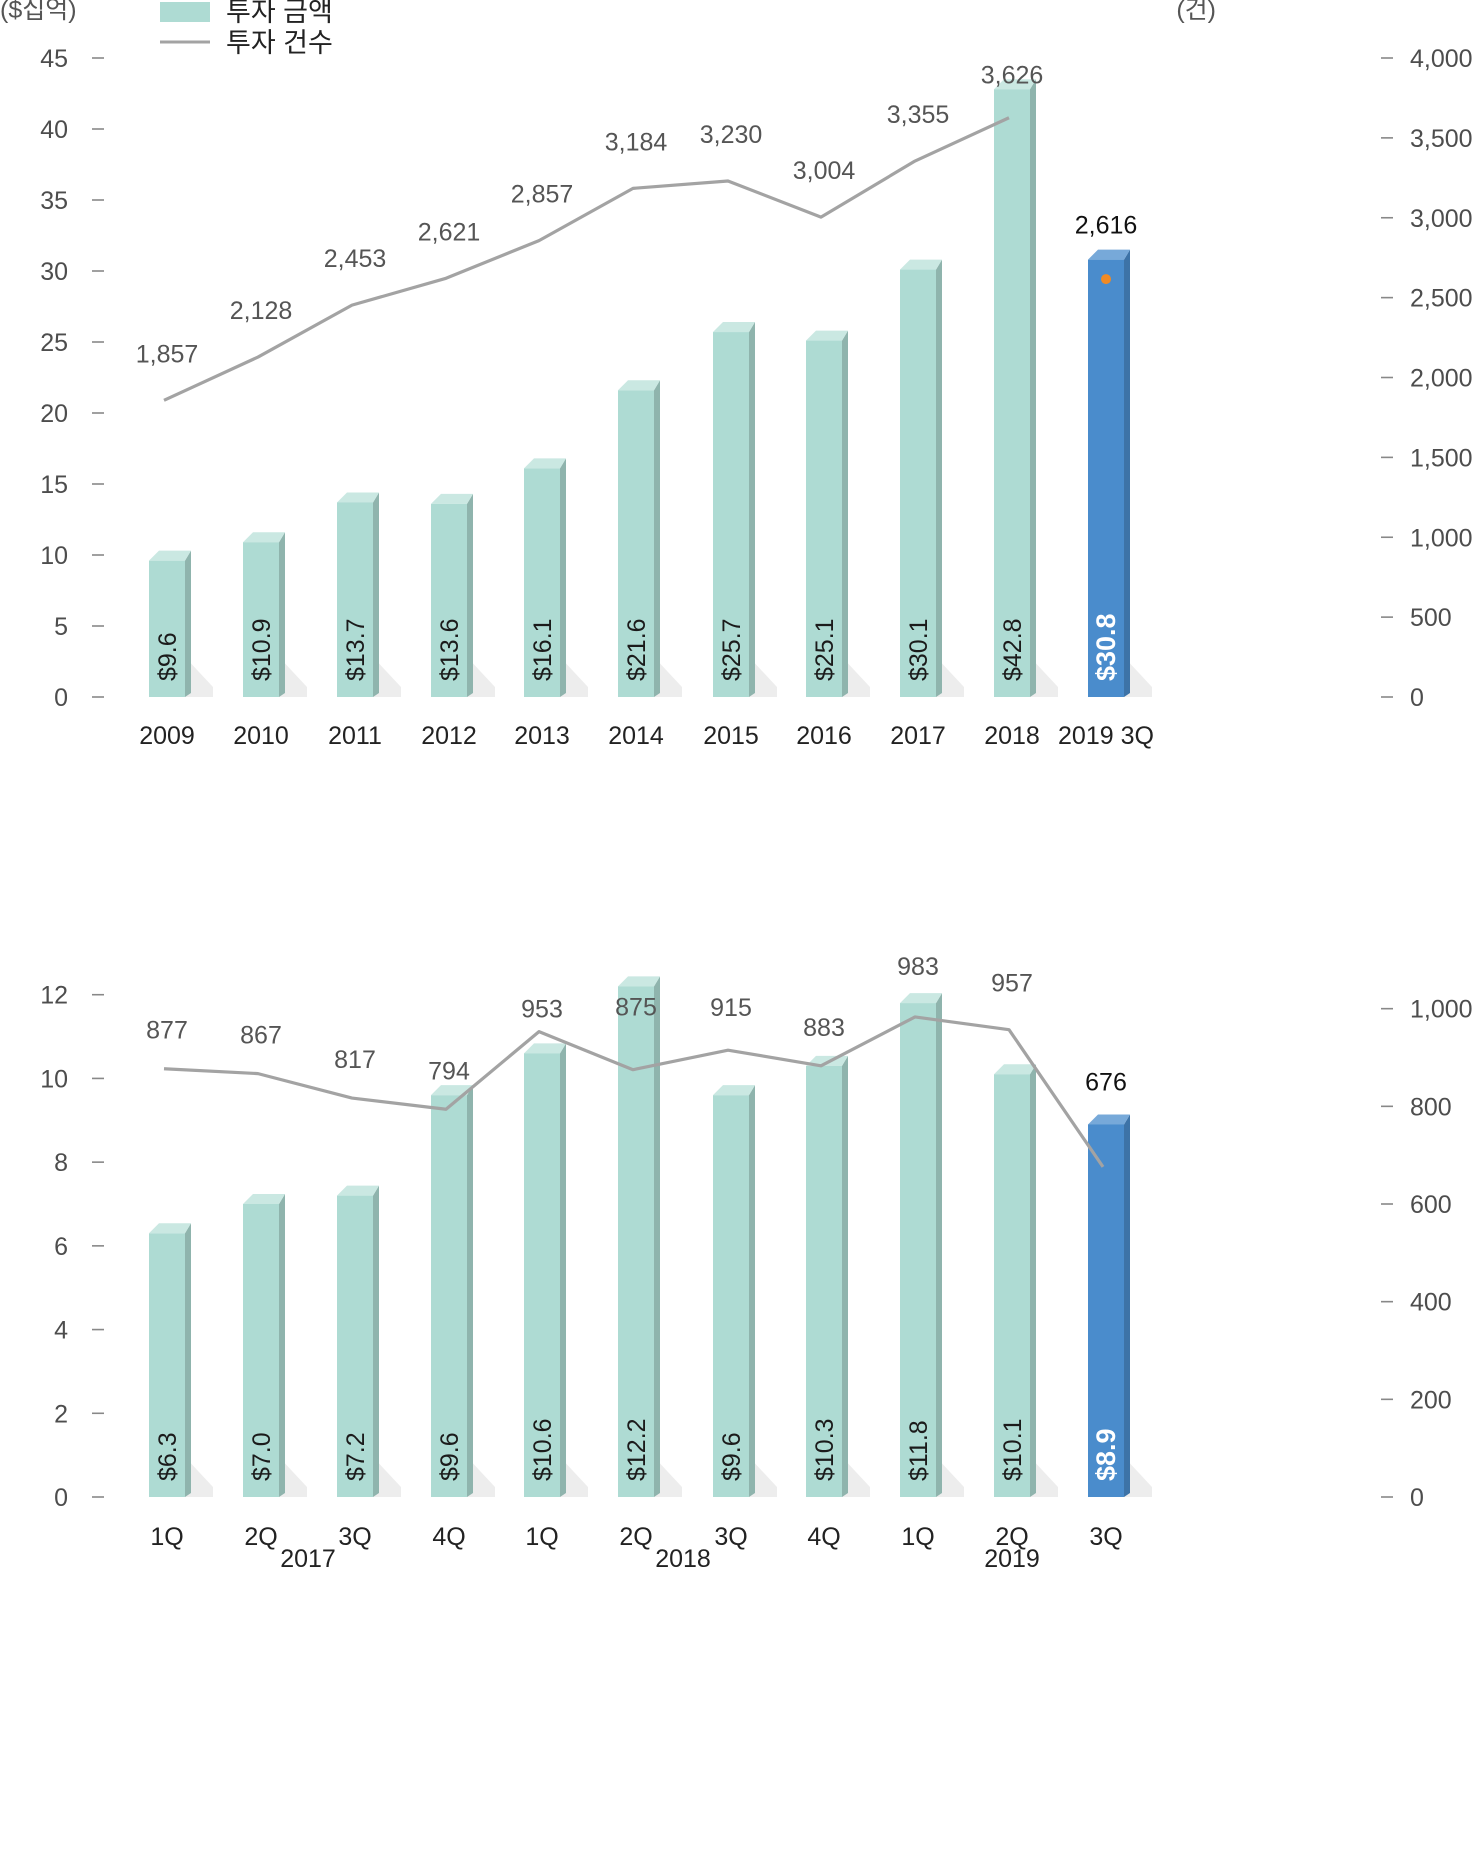  What do you see at coordinates (1441, 299) in the screenshot?
I see `right-axis-tick-label: 2,500` at bounding box center [1441, 299].